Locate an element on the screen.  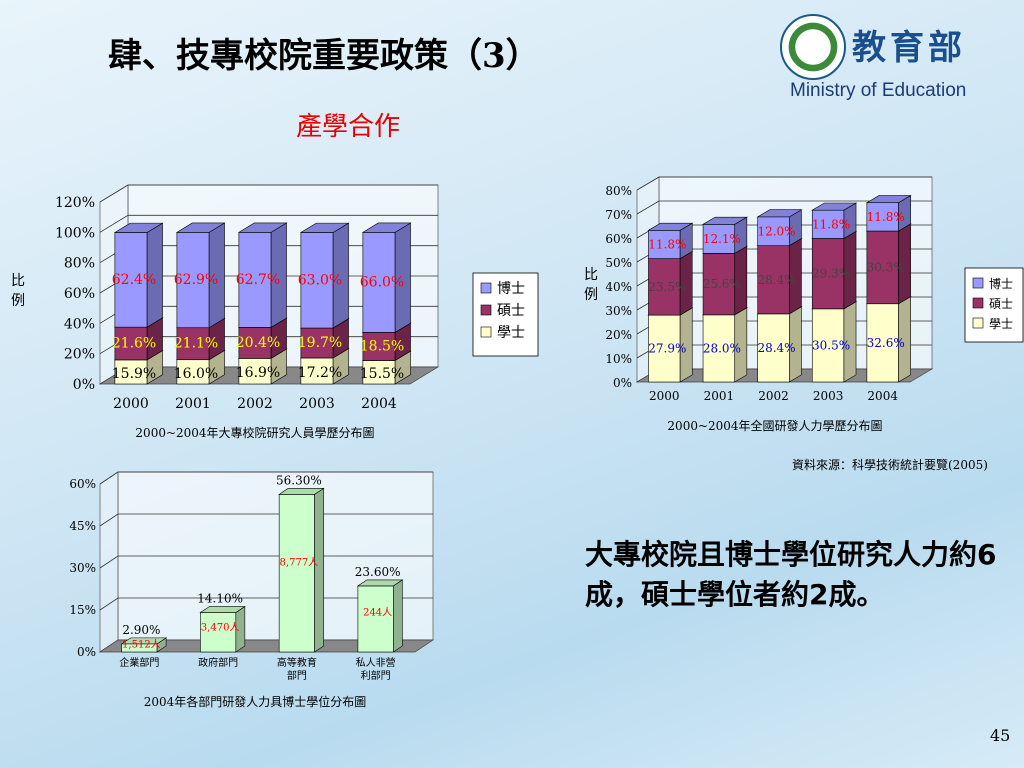
y-tick-label: 120% is located at coordinates (75, 203).